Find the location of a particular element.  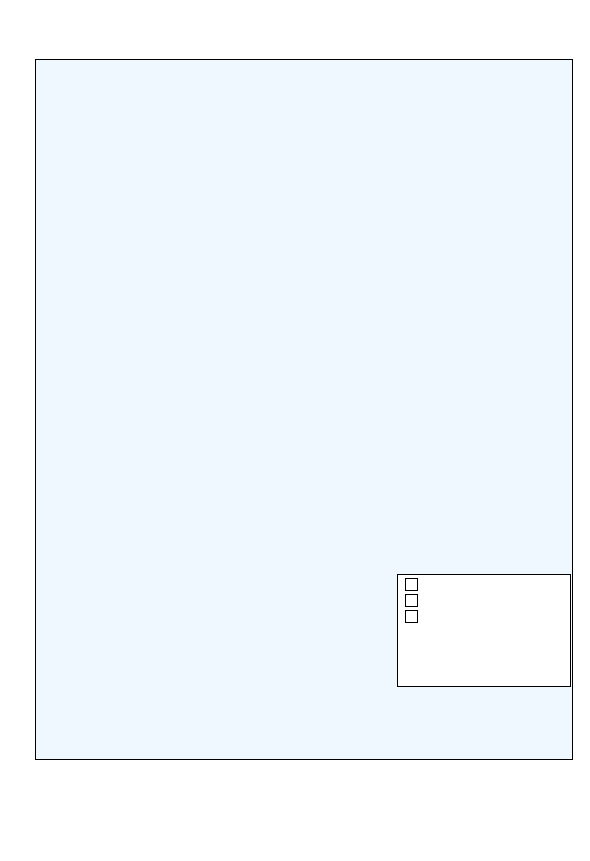

key-letter-a is located at coordinates (411, 584).